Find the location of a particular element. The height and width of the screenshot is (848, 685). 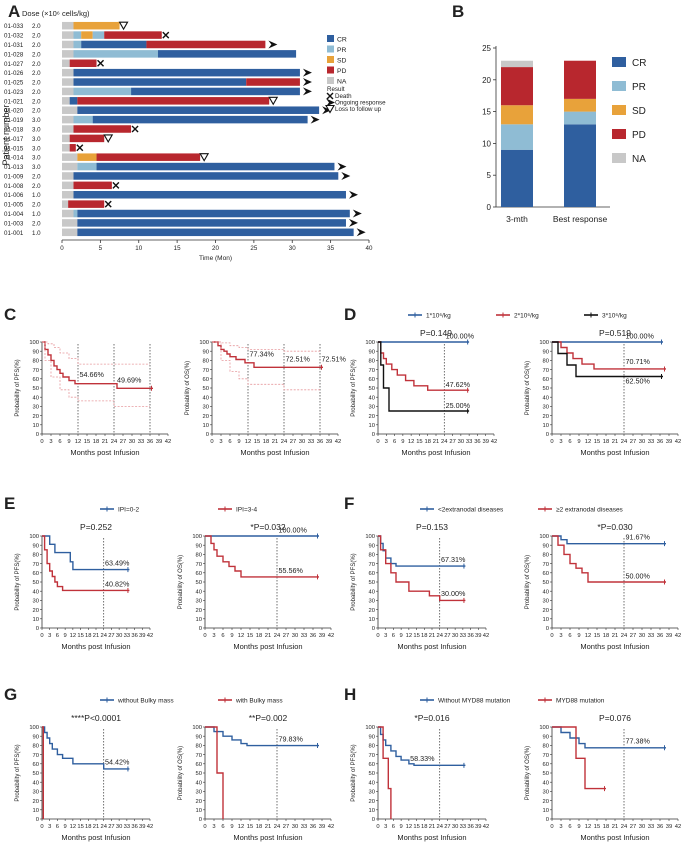

bar-segment-sd is located at coordinates (517, 115).